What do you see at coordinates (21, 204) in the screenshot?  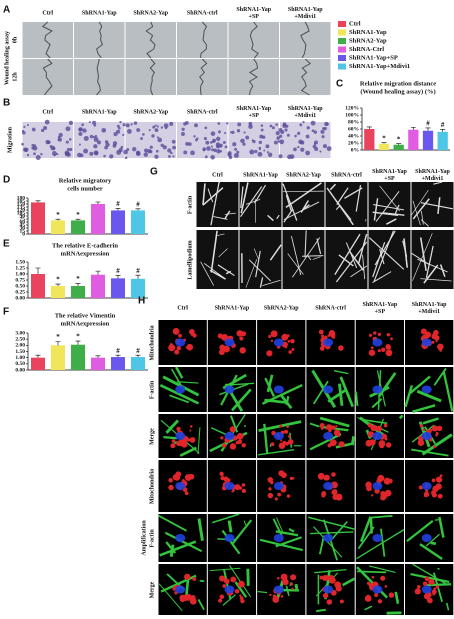 I see `y-tick-label: 150` at bounding box center [21, 204].